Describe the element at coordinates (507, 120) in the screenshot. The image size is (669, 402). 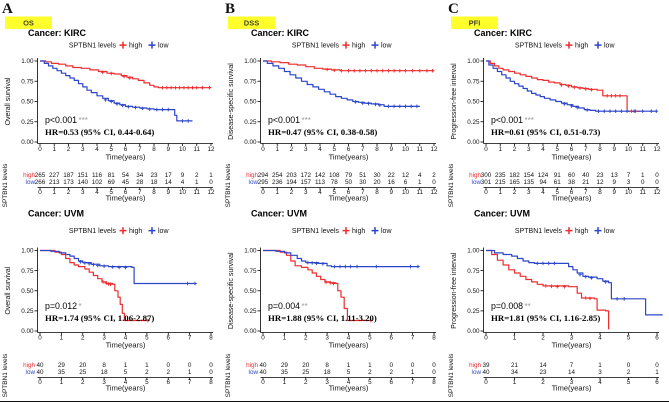
I see `p-value-text: p<0.001` at that location.